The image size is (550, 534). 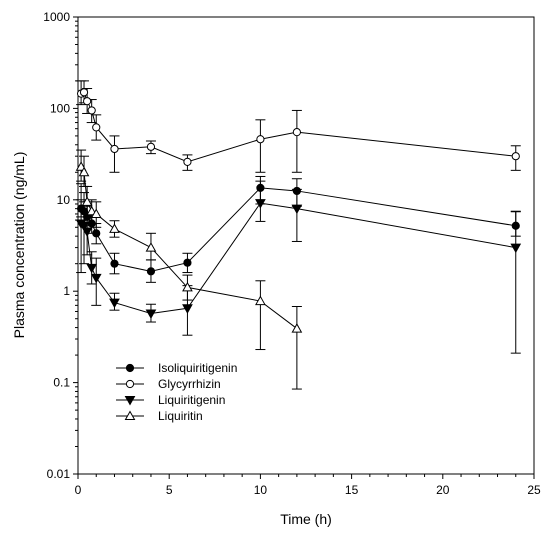 What do you see at coordinates (443, 490) in the screenshot?
I see `x-tick-label: 20` at bounding box center [443, 490].